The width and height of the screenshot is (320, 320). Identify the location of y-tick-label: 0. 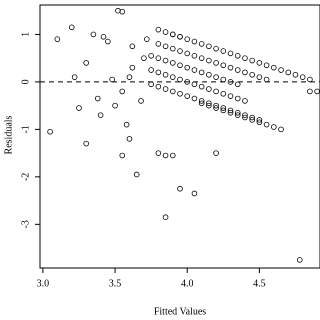
(25, 81).